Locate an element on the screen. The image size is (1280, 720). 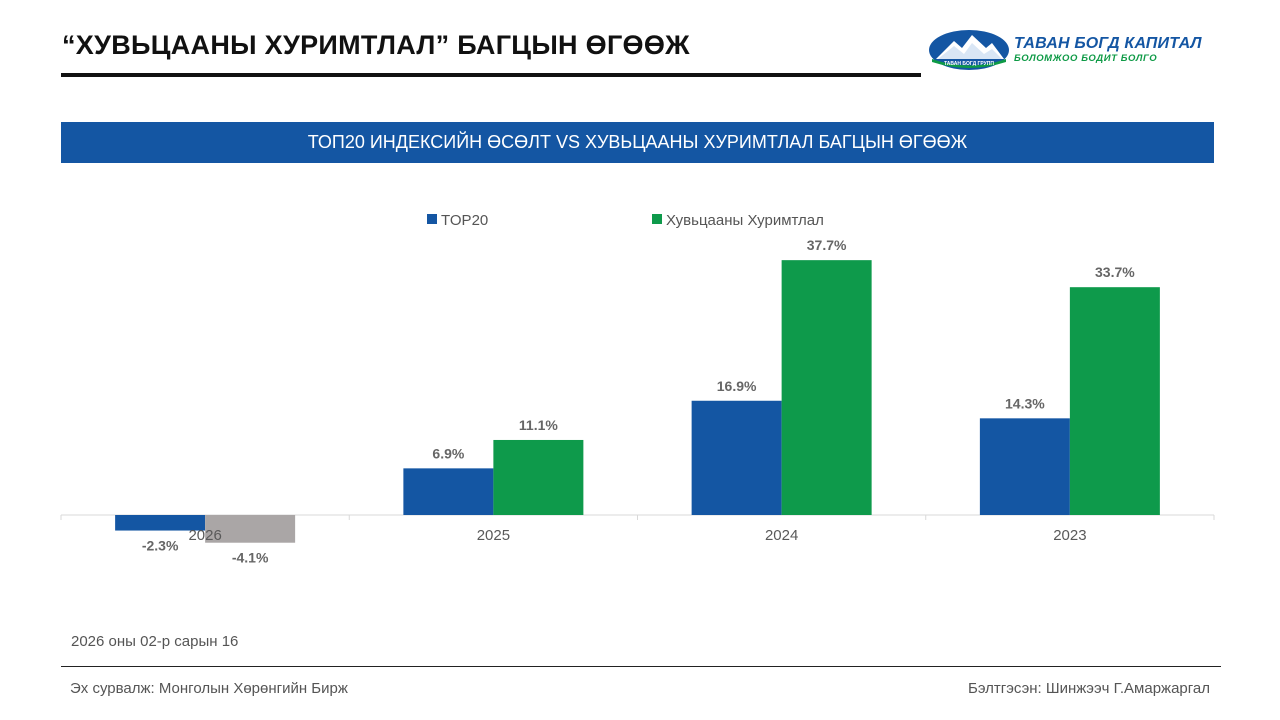
legend-label-2: Хувьцааны Хуримтлал is located at coordinates (745, 220).